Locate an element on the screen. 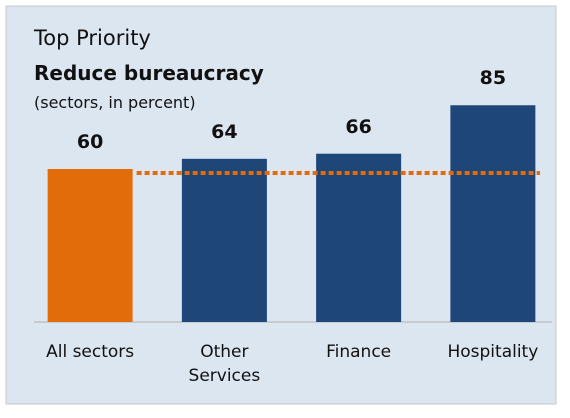 Image resolution: width=570 pixels, height=418 pixels. value-label: 66 is located at coordinates (358, 126).